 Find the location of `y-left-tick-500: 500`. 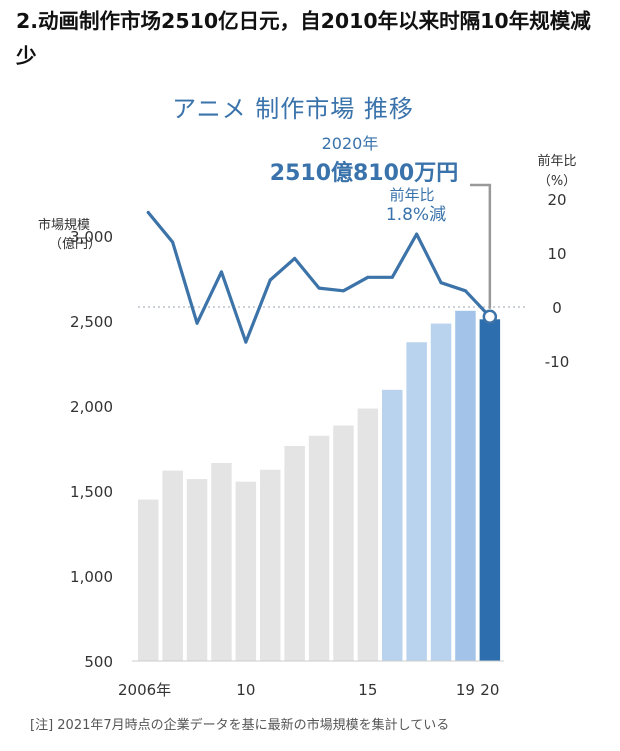

y-left-tick-500: 500 is located at coordinates (98, 662).